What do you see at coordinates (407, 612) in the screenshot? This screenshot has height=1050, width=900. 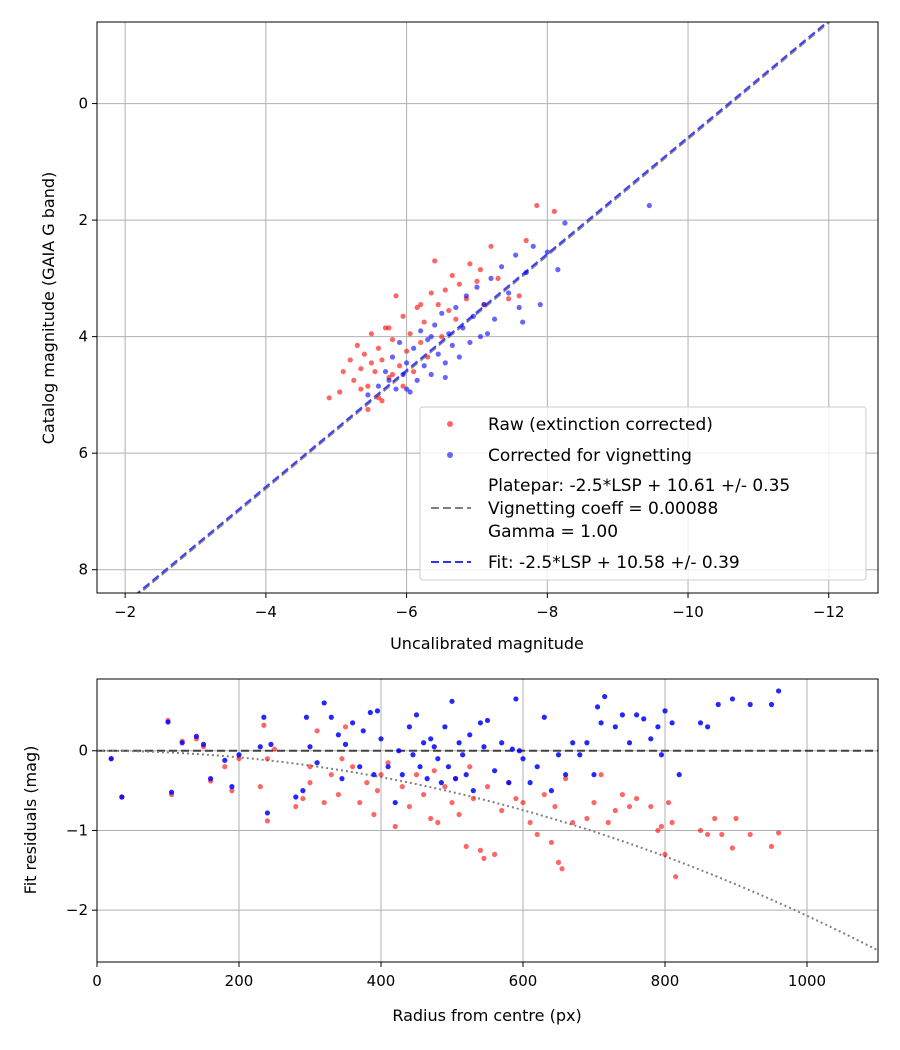 I see `top-xtick-label: −6` at bounding box center [407, 612].